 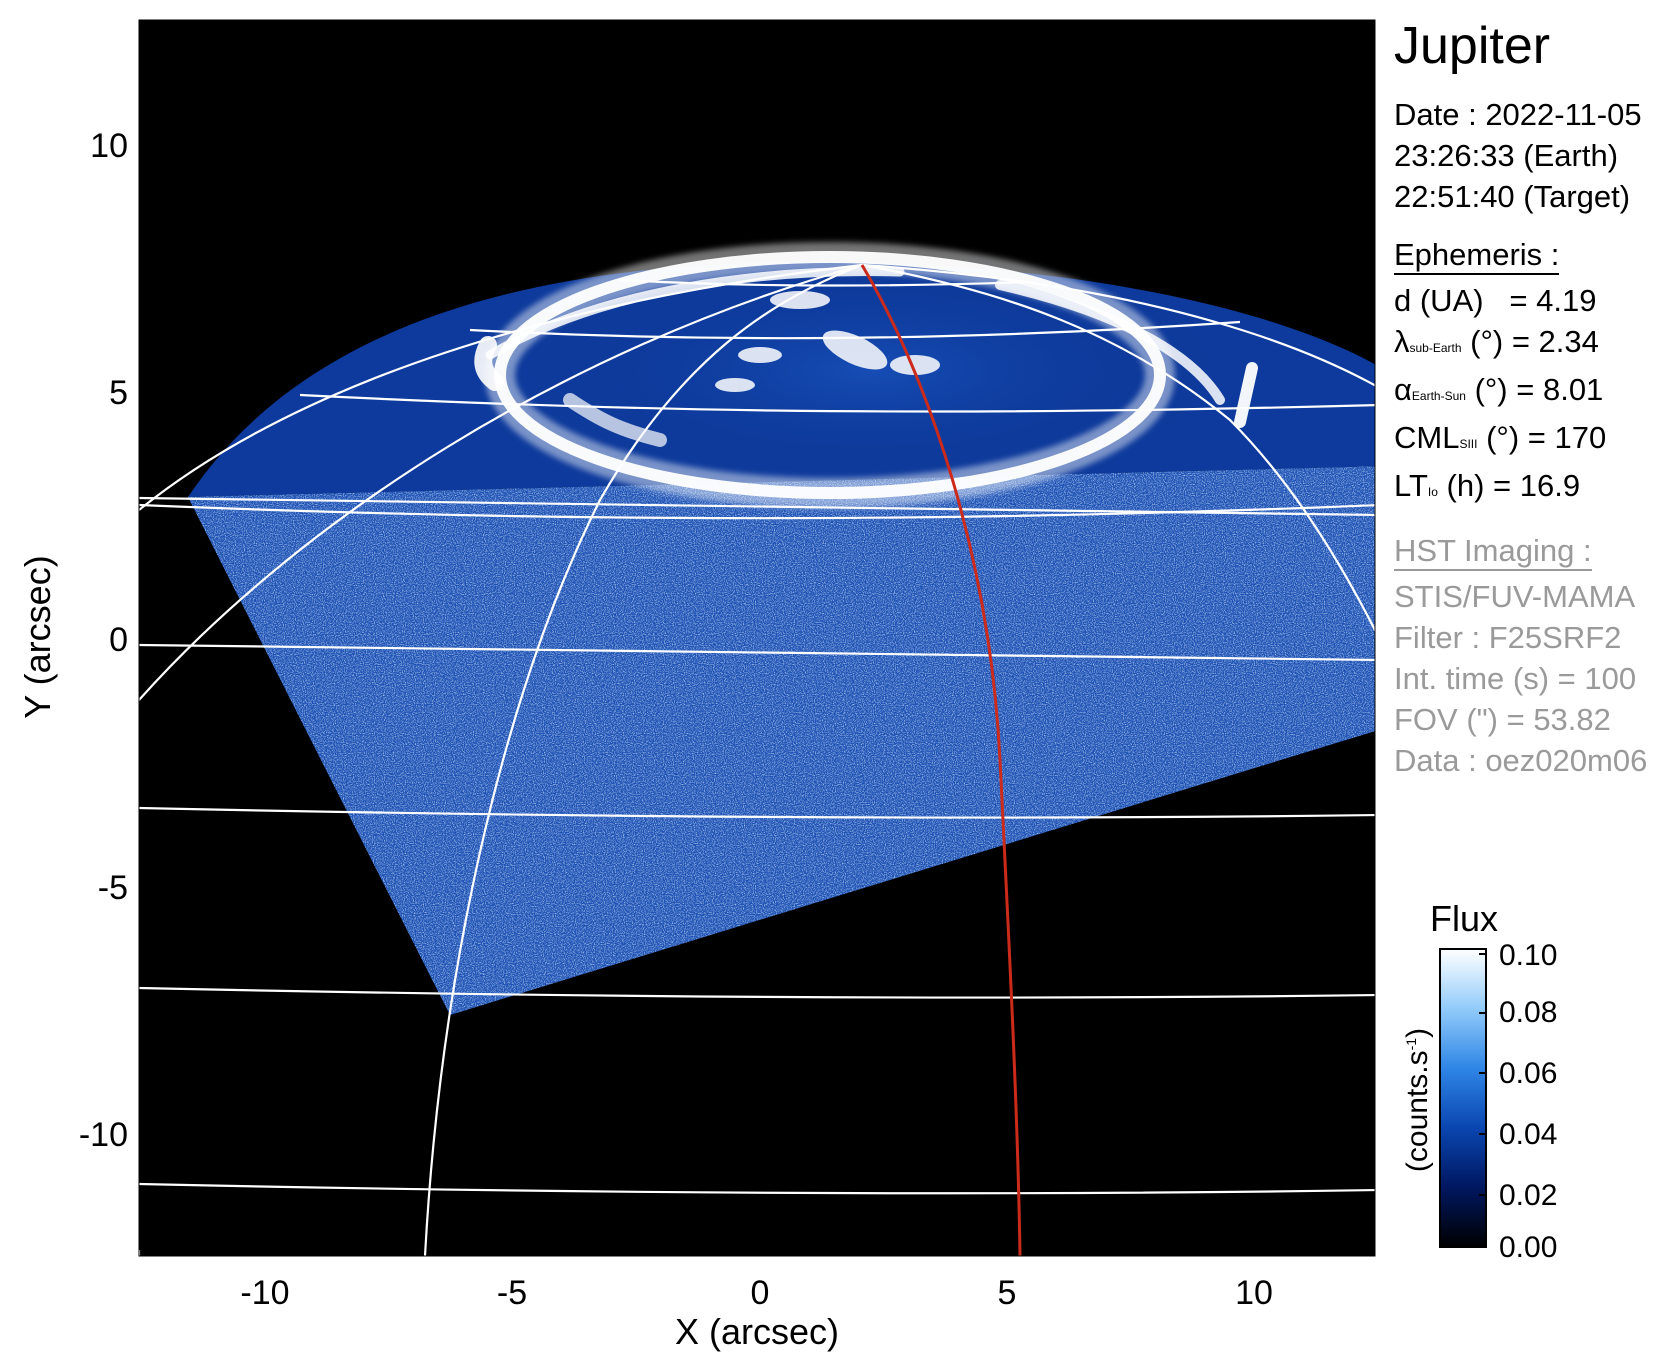 What do you see at coordinates (1482, 1099) in the screenshot?
I see `colorbar-ticks` at bounding box center [1482, 1099].